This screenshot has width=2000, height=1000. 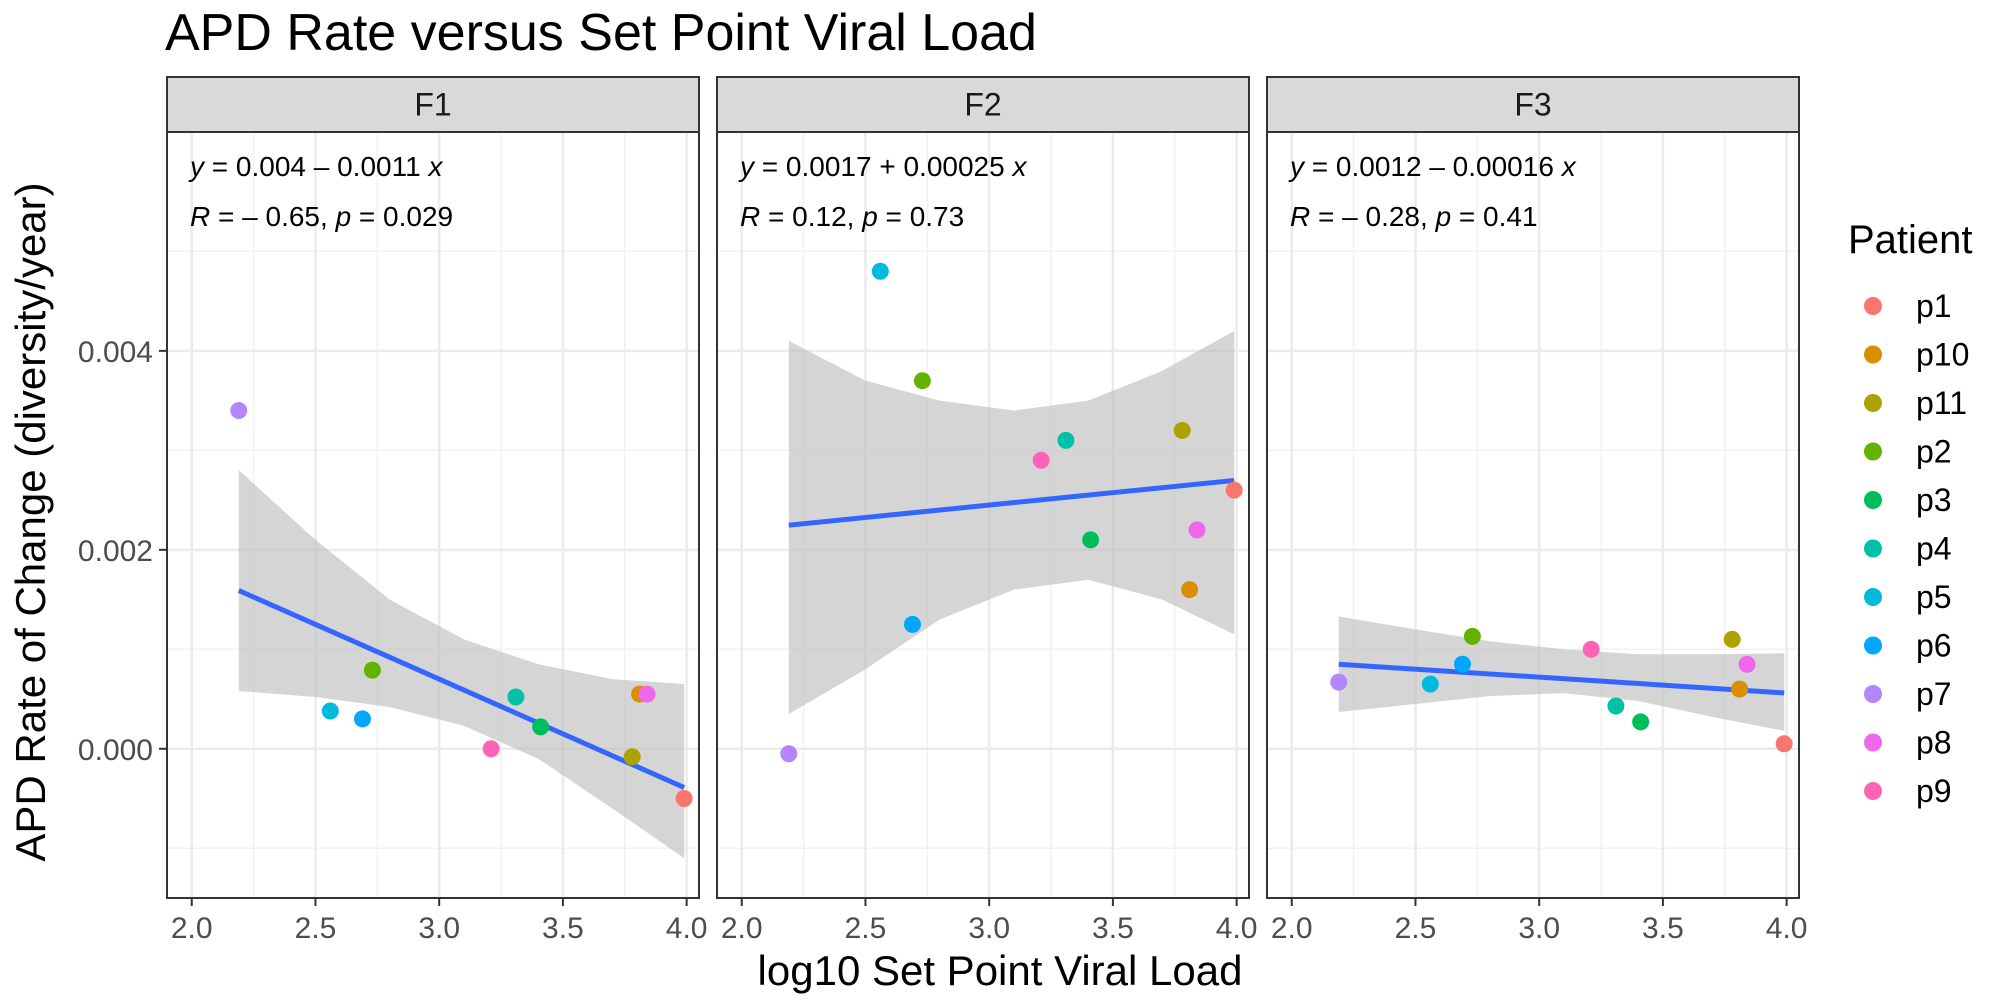 I want to click on legend-item-p10: p10, so click(x=1916, y=355).